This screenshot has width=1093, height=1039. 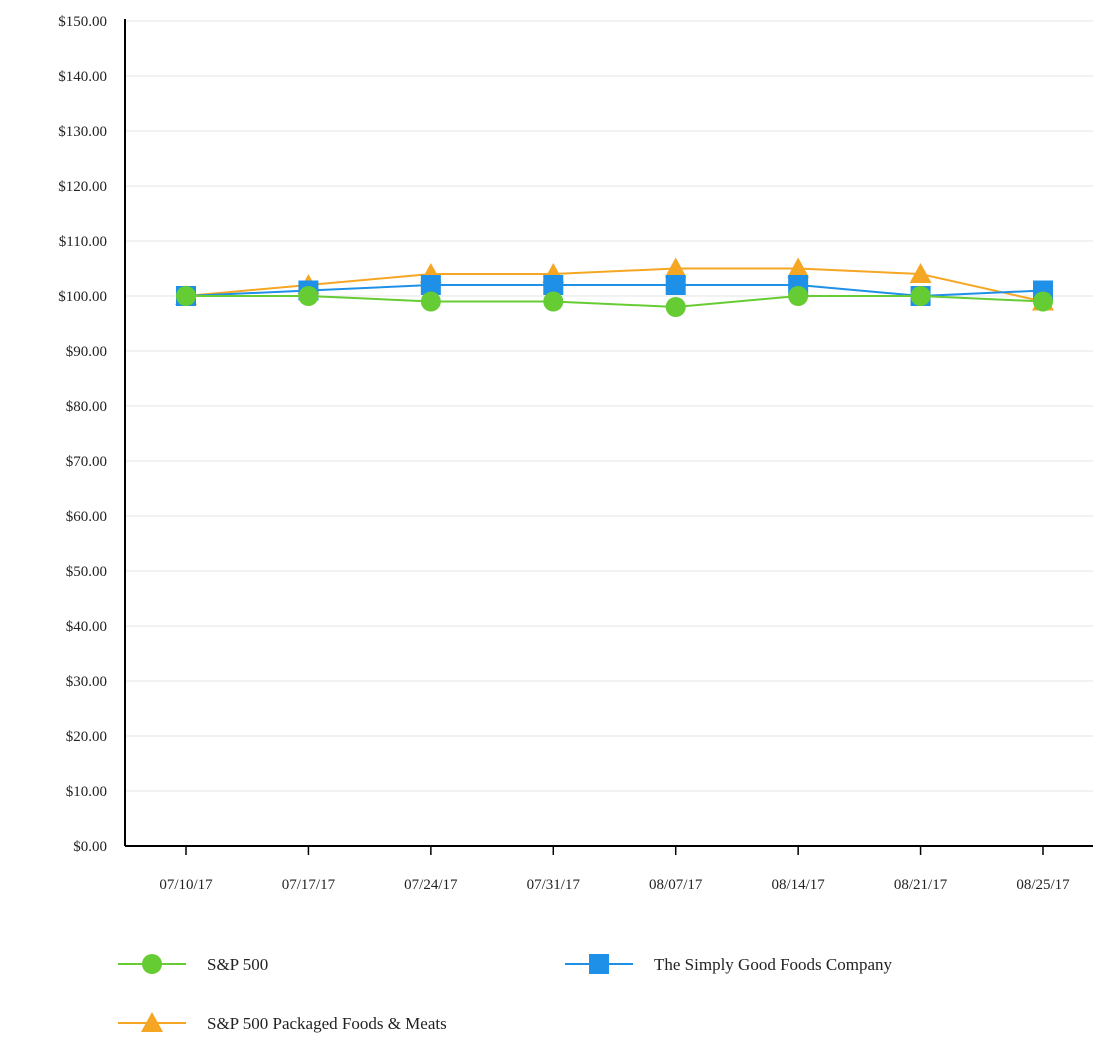 I want to click on y-tick-label: $90.00, so click(x=86, y=352).